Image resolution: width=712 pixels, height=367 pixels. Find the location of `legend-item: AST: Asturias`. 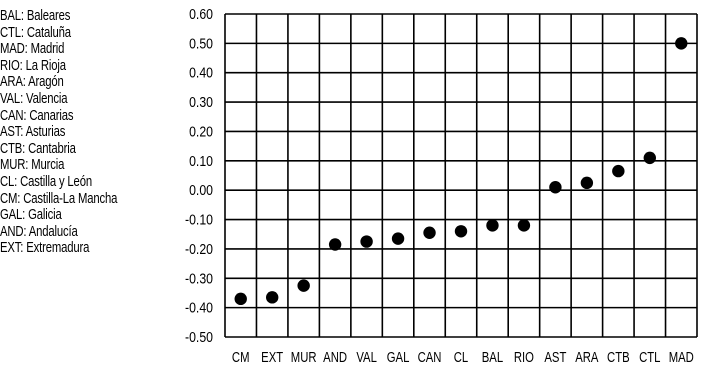

legend-item: AST: Asturias is located at coordinates (33, 132).